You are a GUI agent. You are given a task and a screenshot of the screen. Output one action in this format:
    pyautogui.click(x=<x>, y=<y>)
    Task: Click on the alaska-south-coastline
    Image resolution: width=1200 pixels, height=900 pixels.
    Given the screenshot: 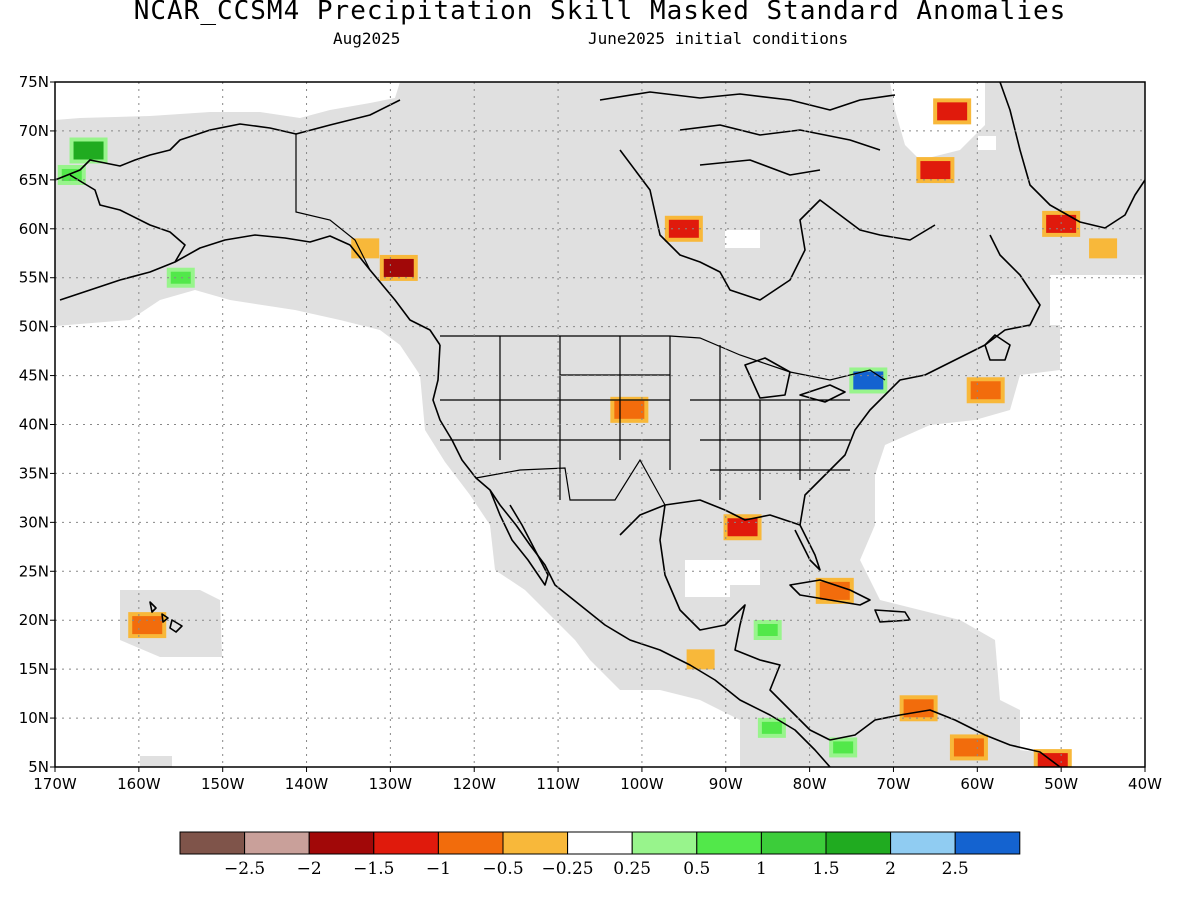 What is the action you would take?
    pyautogui.click(x=307, y=290)
    